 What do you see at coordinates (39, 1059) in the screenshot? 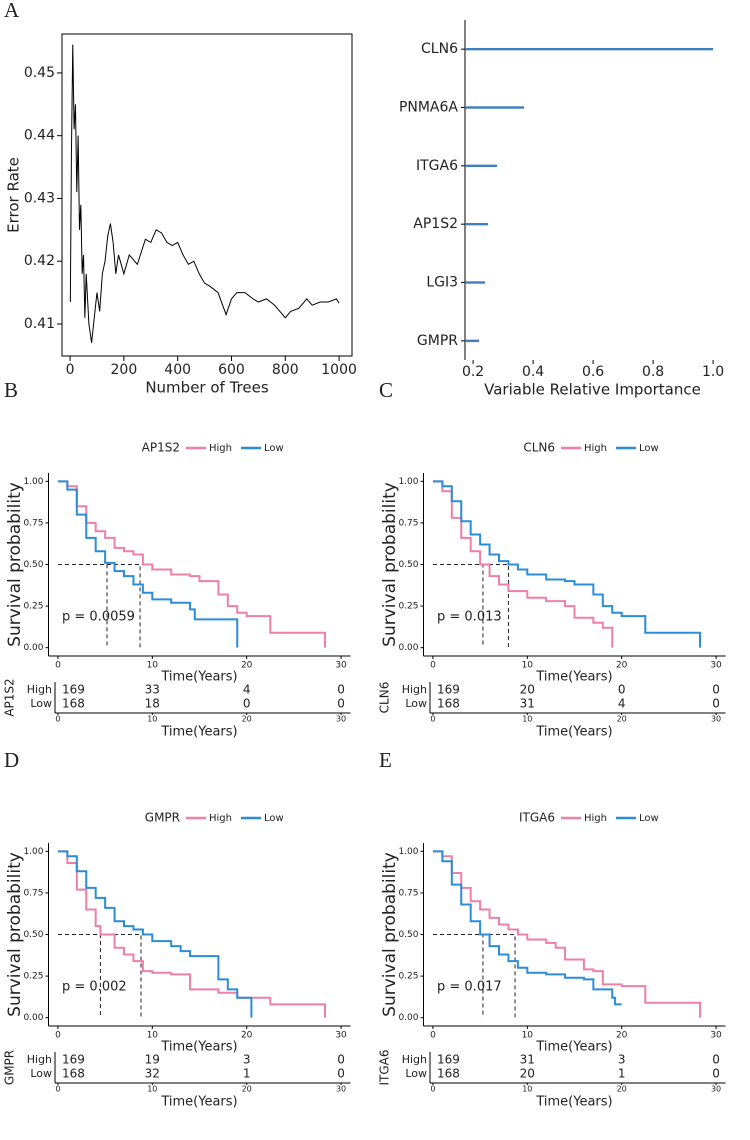
I see `row-label: High` at bounding box center [39, 1059].